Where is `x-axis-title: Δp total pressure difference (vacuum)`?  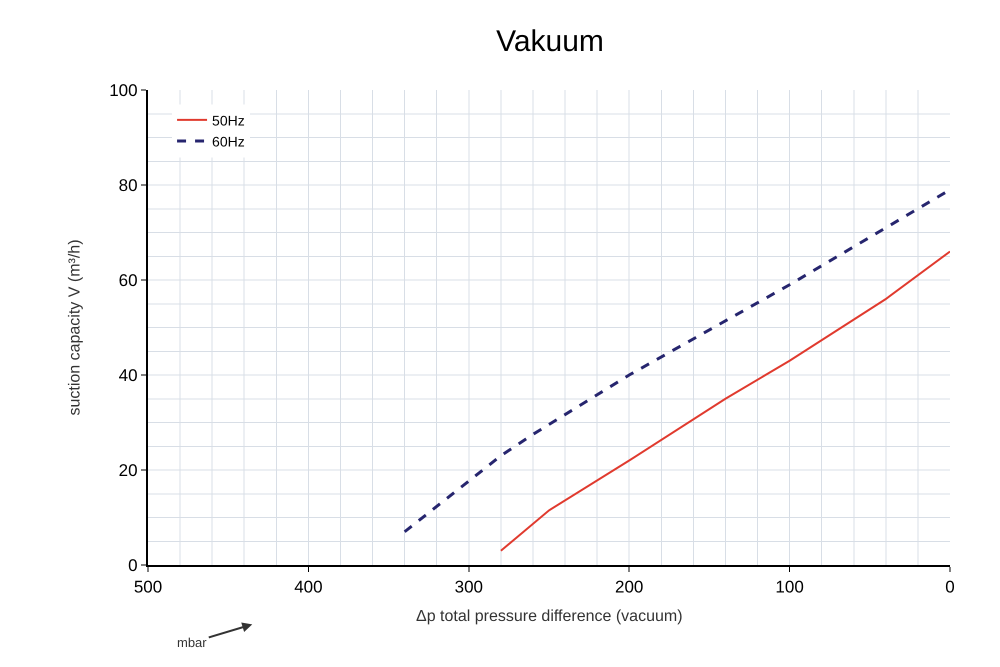 x-axis-title: Δp total pressure difference (vacuum) is located at coordinates (549, 616).